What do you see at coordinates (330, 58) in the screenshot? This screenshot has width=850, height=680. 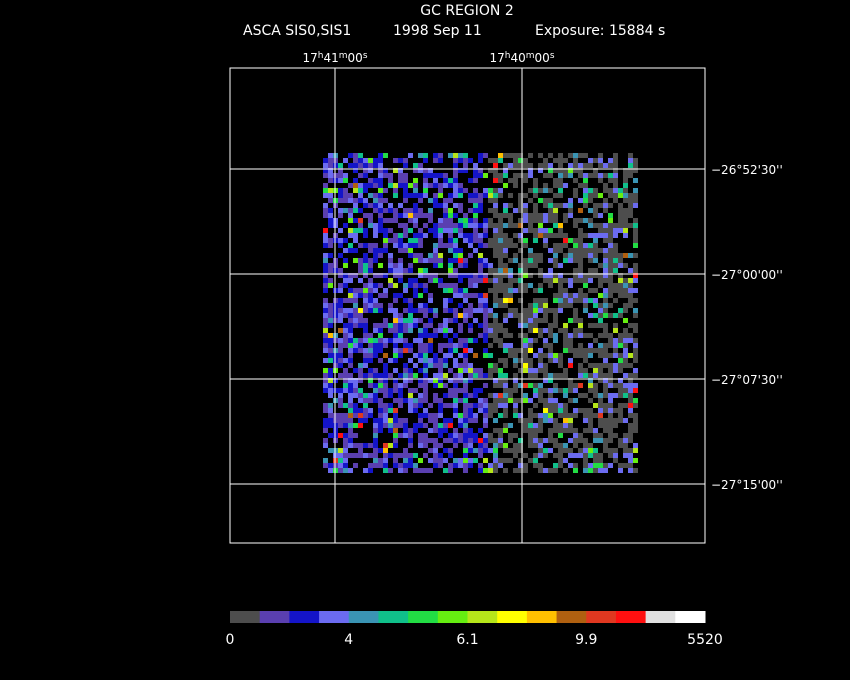 I see `ra-label-part: 41` at bounding box center [330, 58].